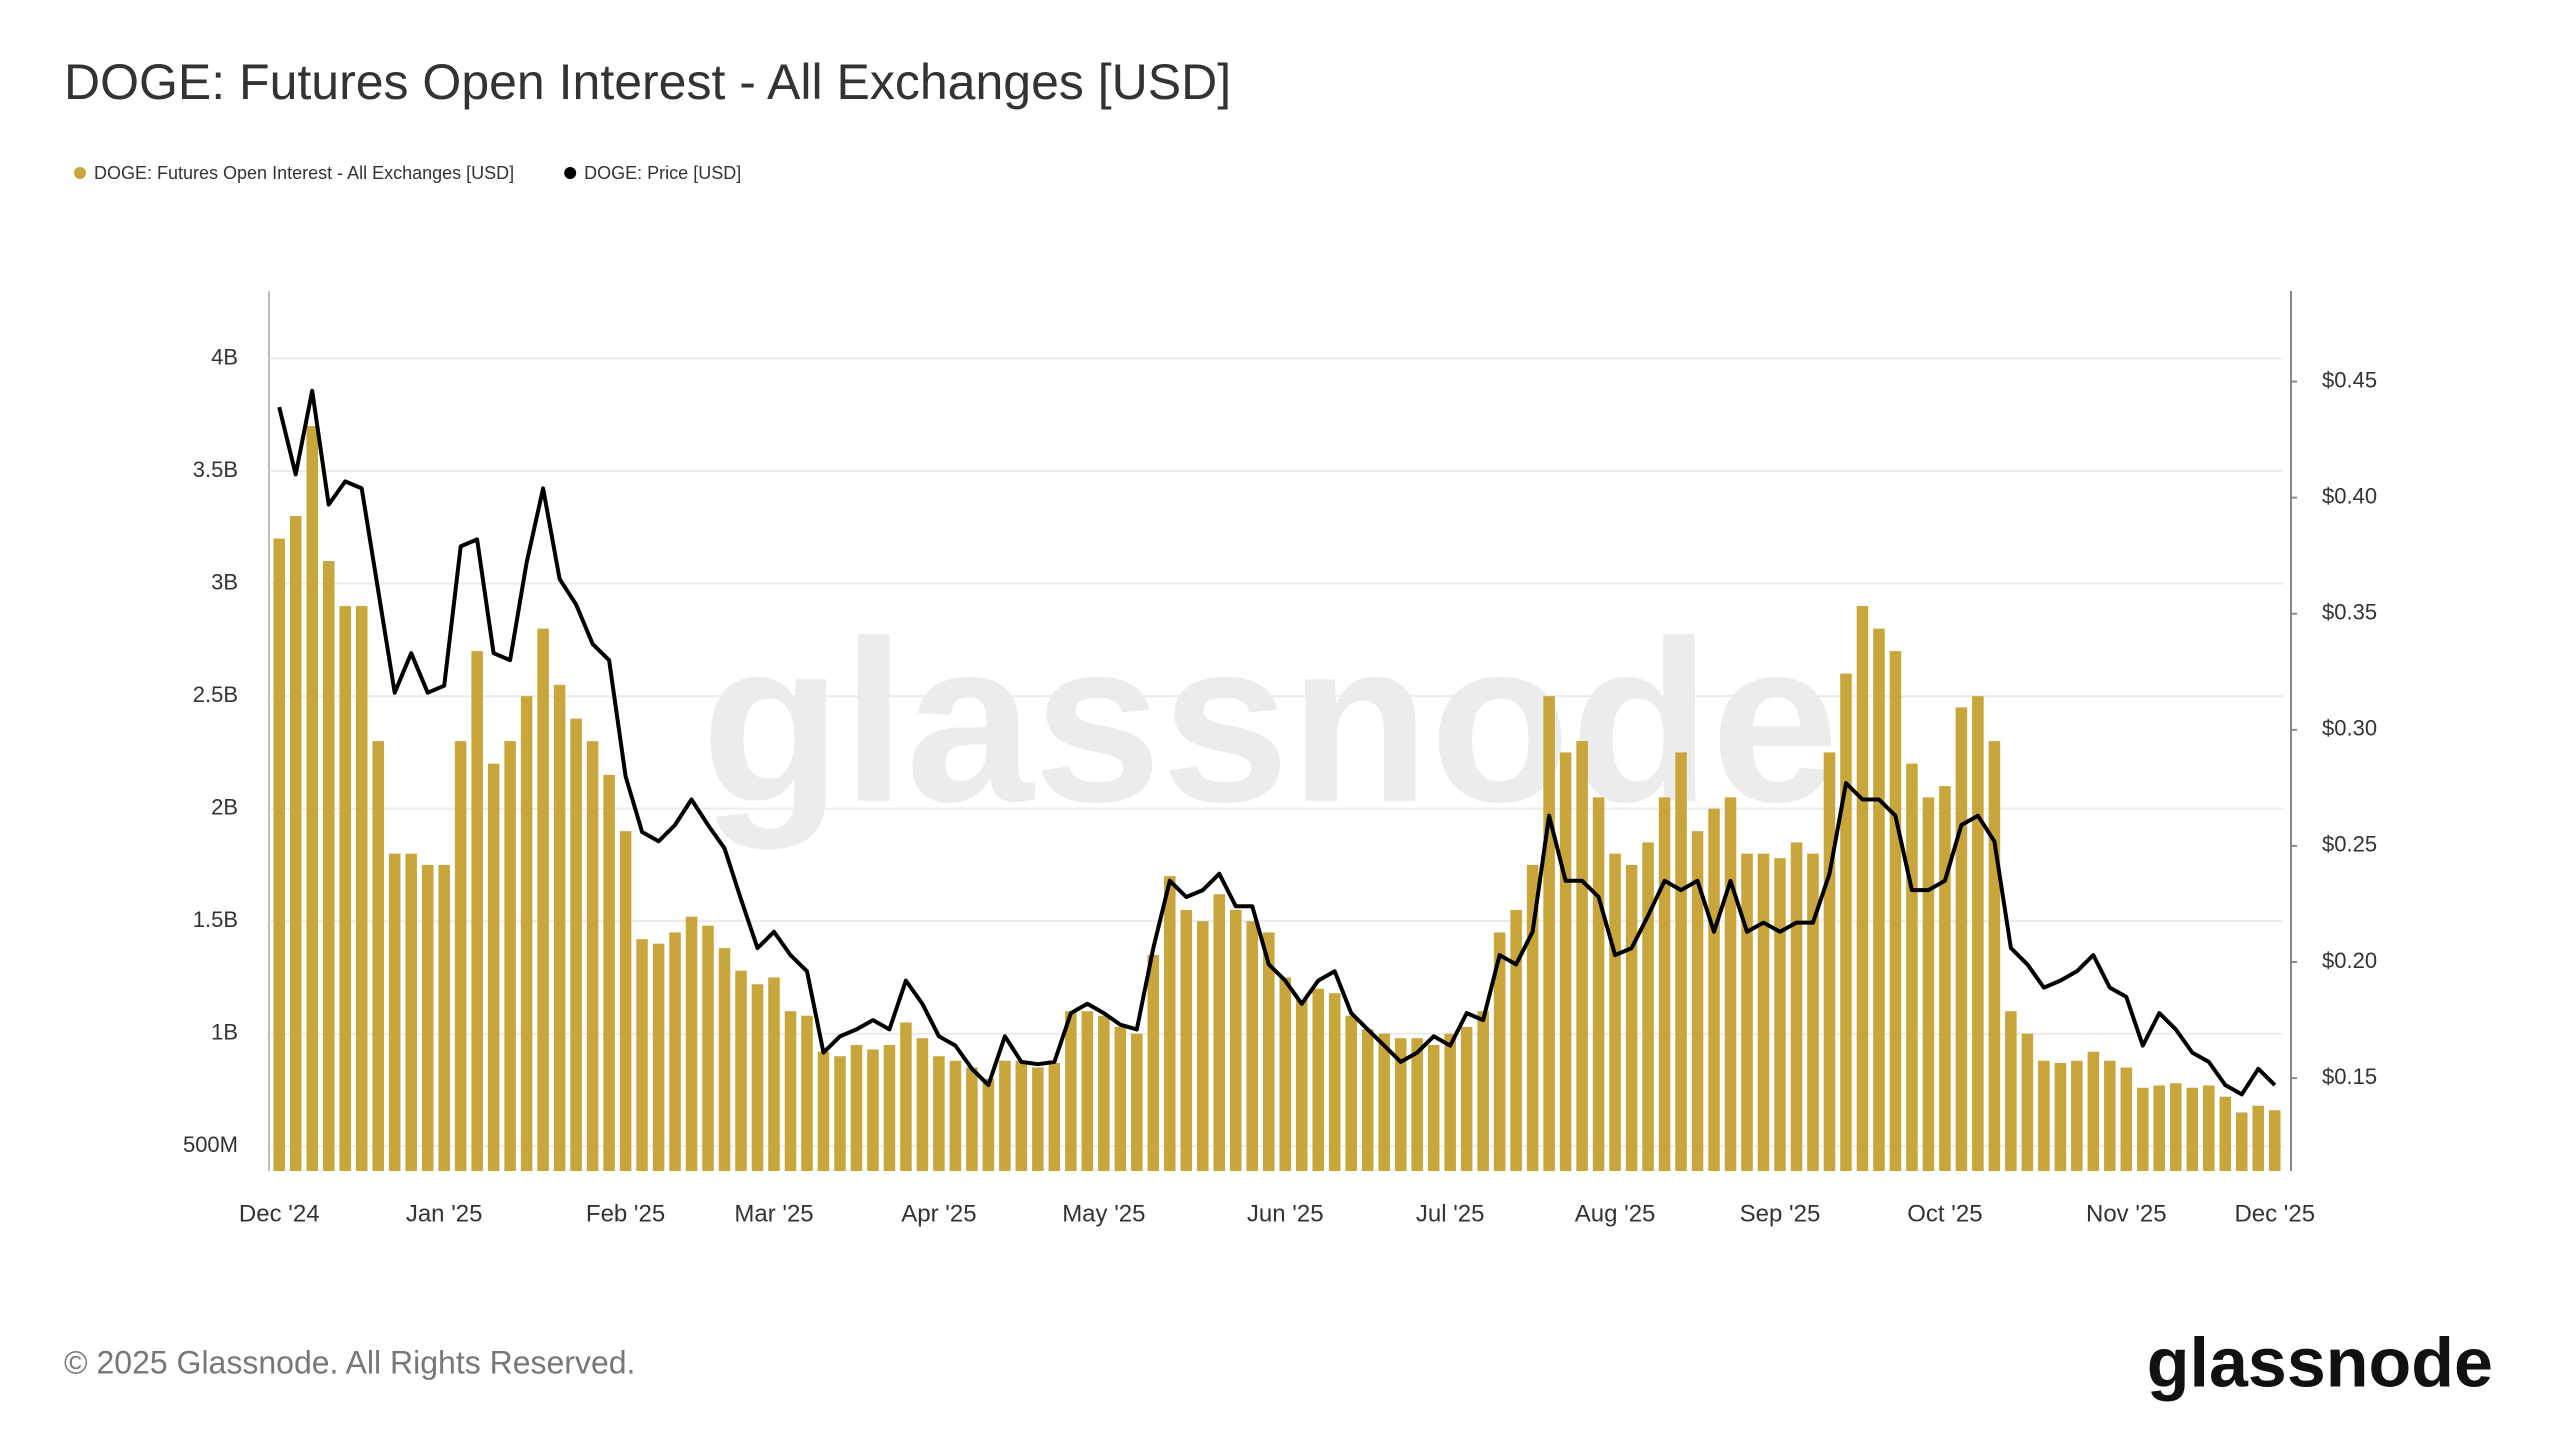 The width and height of the screenshot is (2560, 1440). What do you see at coordinates (1780, 1213) in the screenshot?
I see `x-tick-label: Sep '25` at bounding box center [1780, 1213].